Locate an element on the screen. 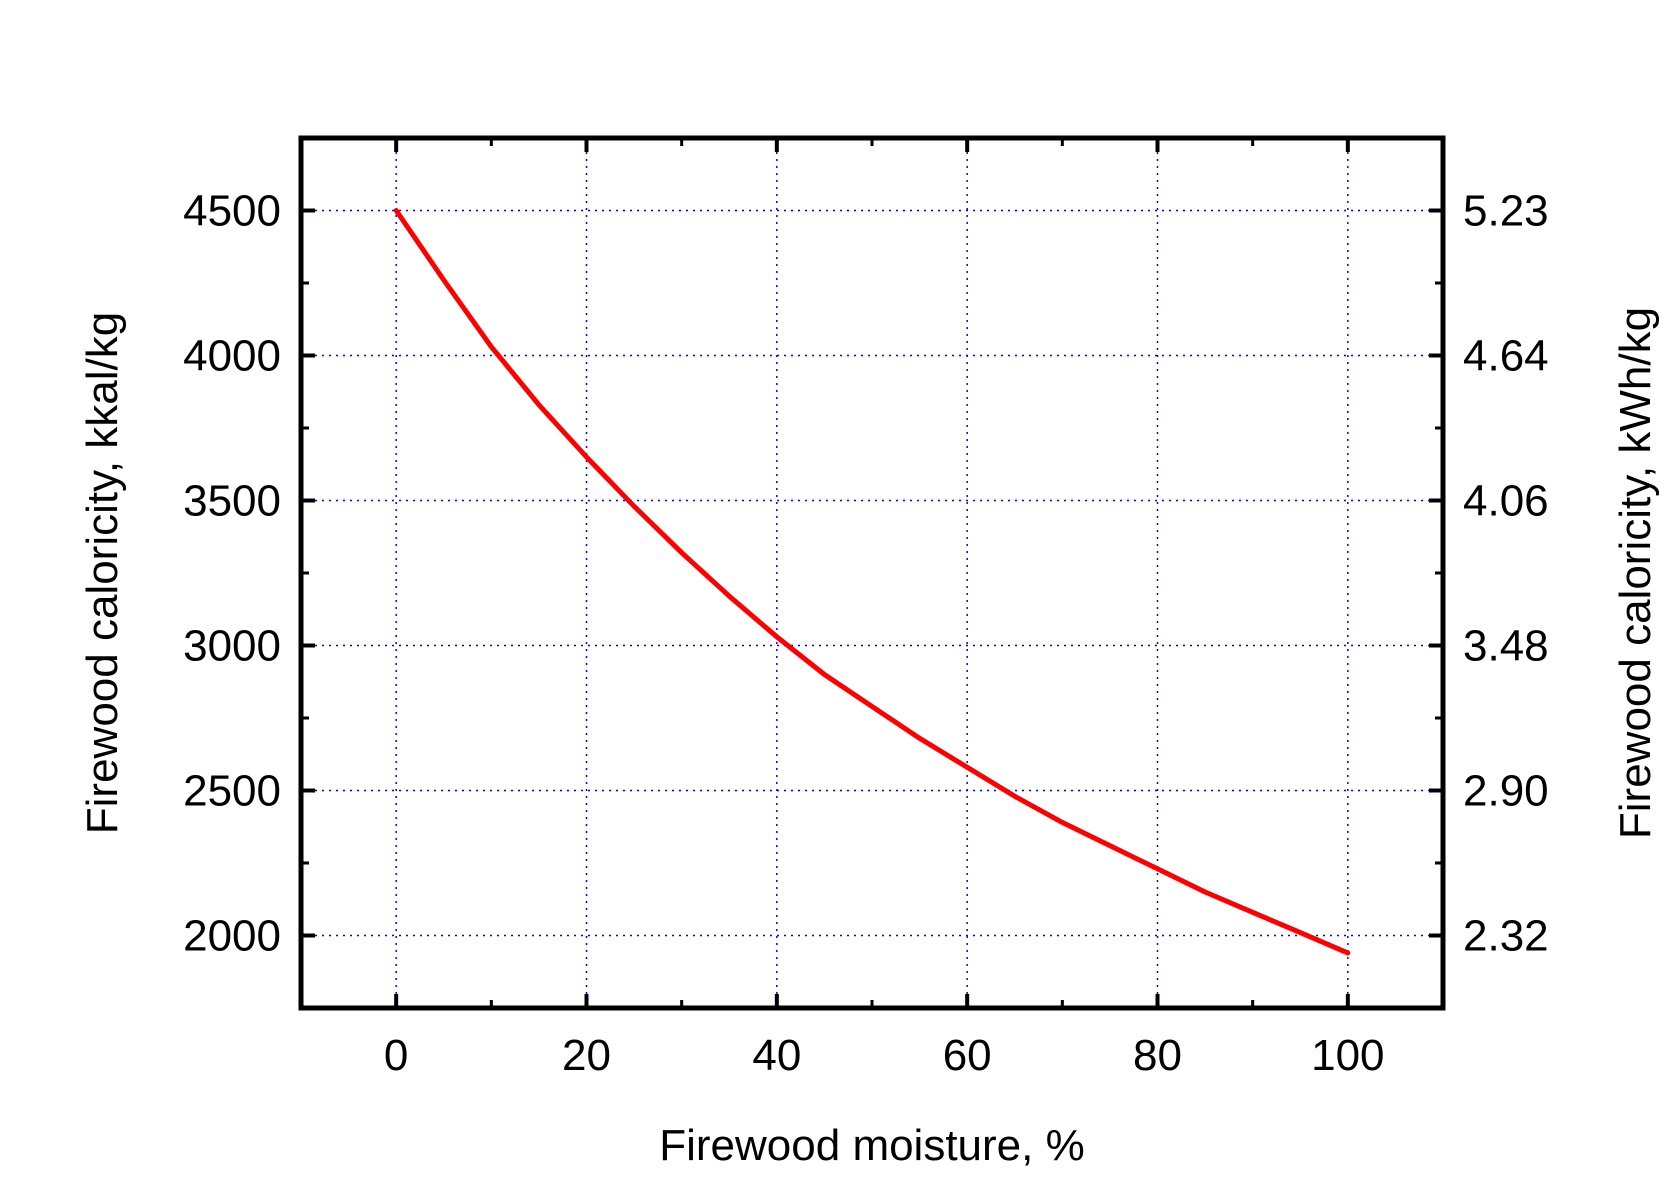 Image resolution: width=1665 pixels, height=1204 pixels. x-tick-label: 0 is located at coordinates (396, 1055).